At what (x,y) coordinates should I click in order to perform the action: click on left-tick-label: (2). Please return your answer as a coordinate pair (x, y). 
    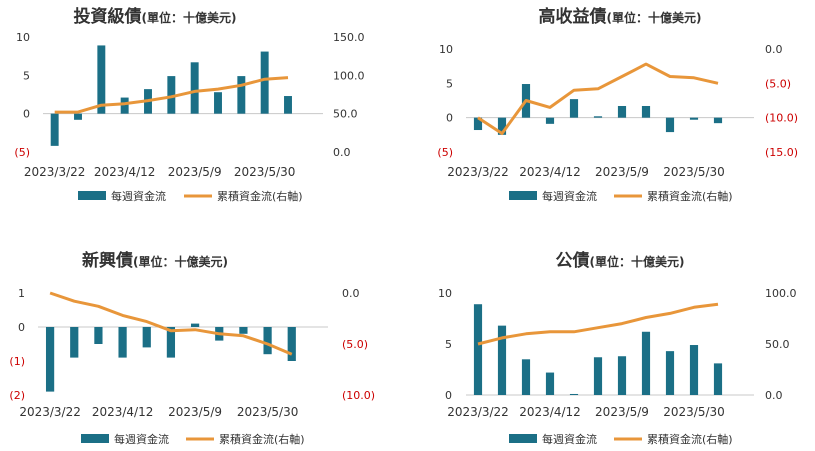
    Looking at the image, I should click on (17, 395).